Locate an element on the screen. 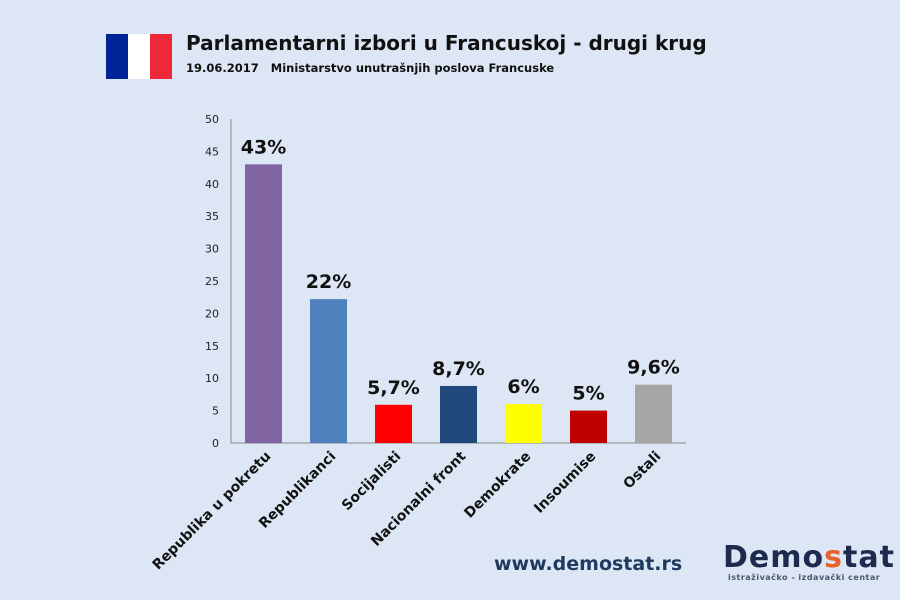 The width and height of the screenshot is (900, 600). date: 19.06.2017 is located at coordinates (222, 68).